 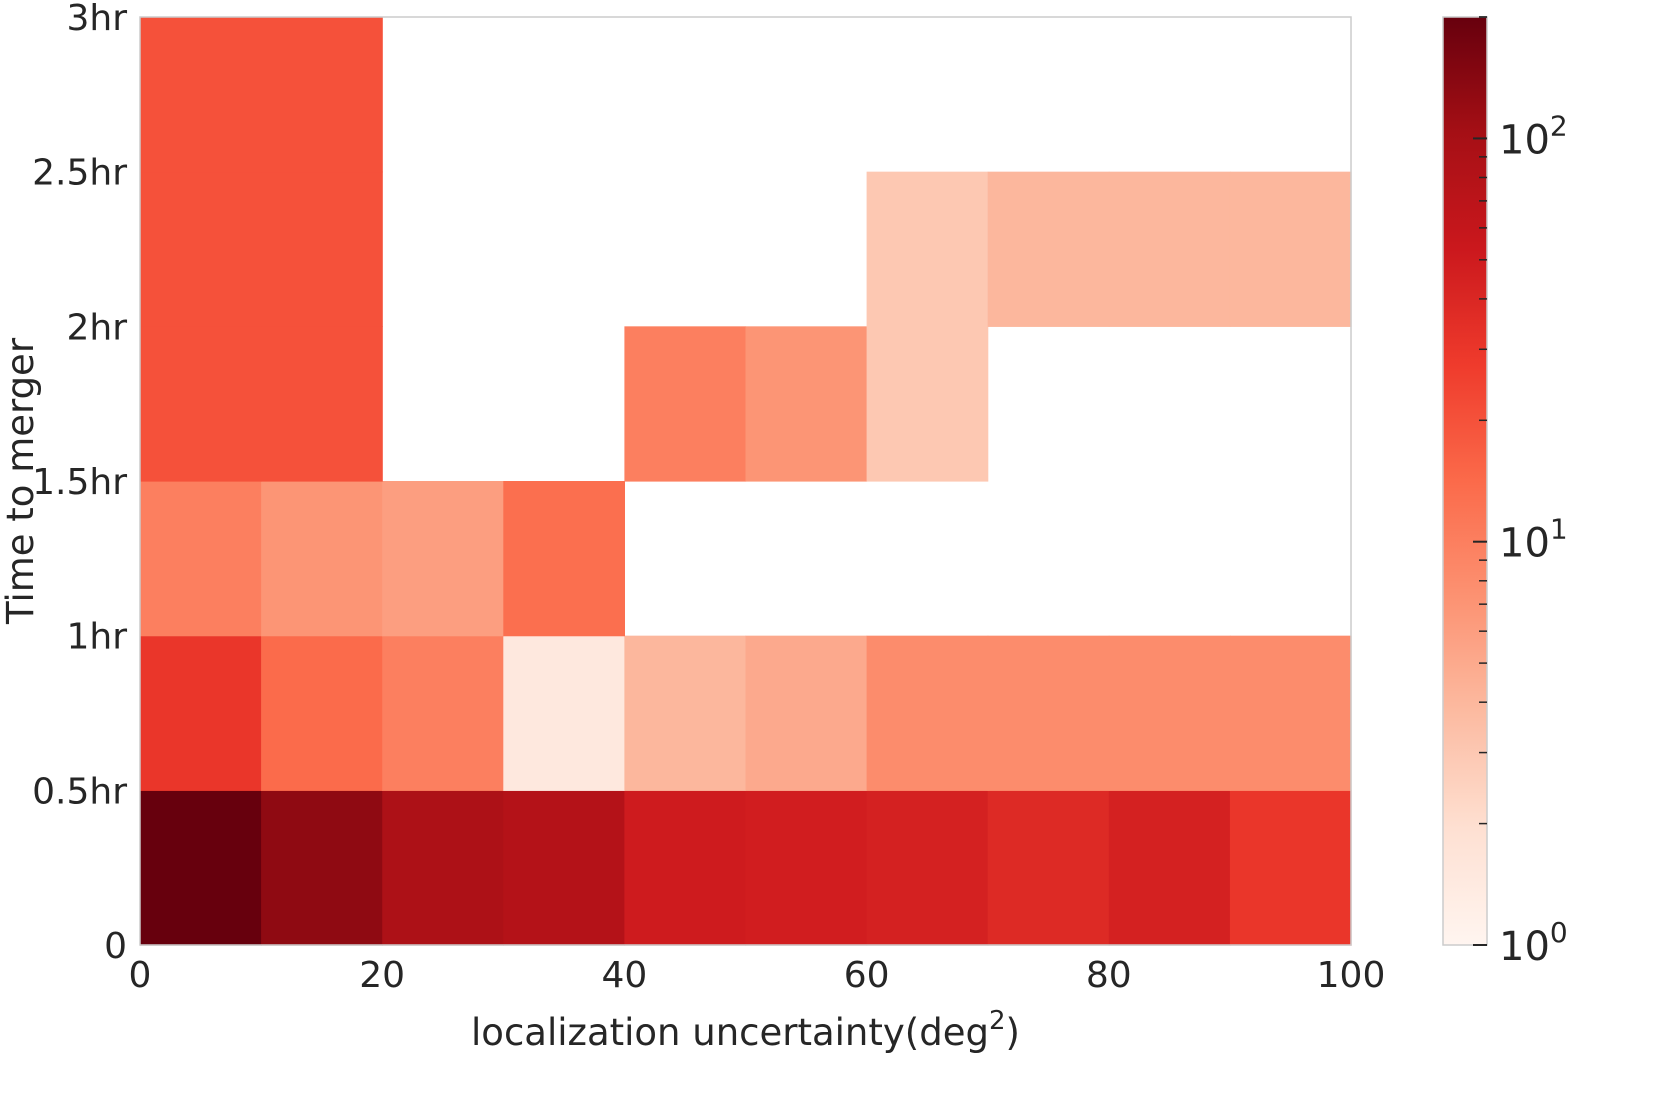 I want to click on y-tick-label: 1.5hr, so click(x=79, y=482).